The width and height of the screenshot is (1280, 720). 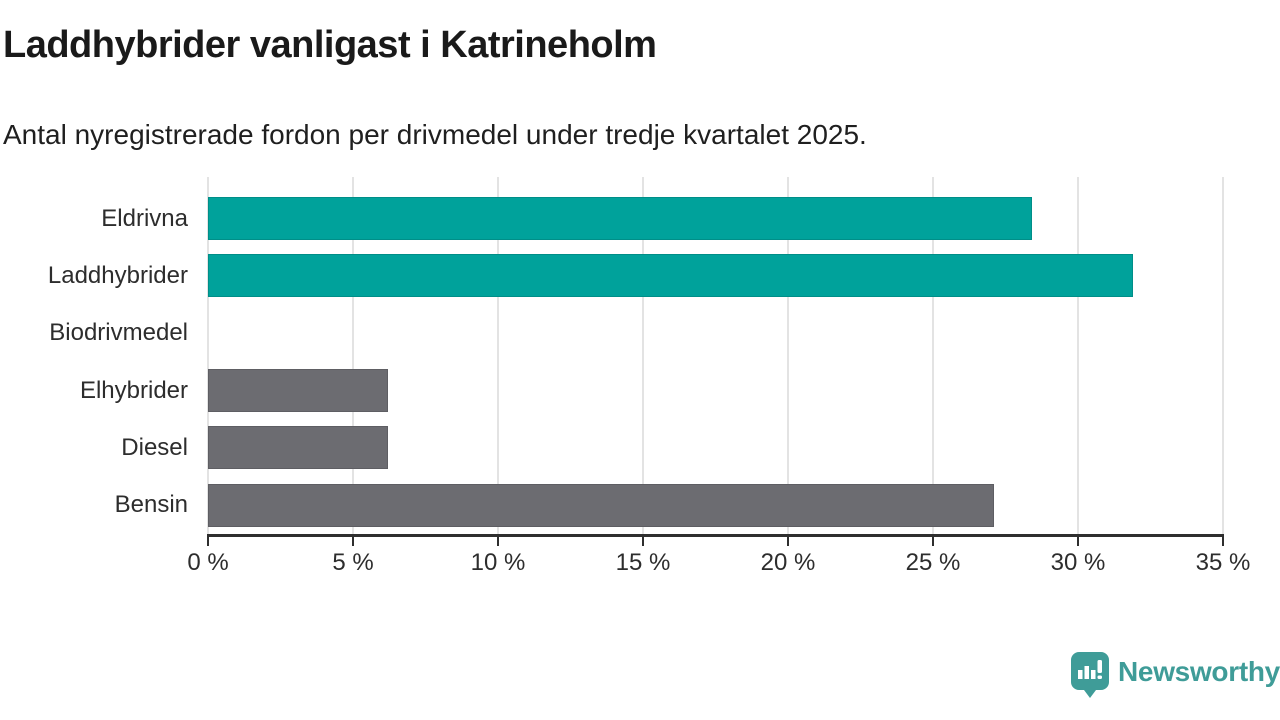 What do you see at coordinates (933, 562) in the screenshot?
I see `axis-tick-label: 25 %` at bounding box center [933, 562].